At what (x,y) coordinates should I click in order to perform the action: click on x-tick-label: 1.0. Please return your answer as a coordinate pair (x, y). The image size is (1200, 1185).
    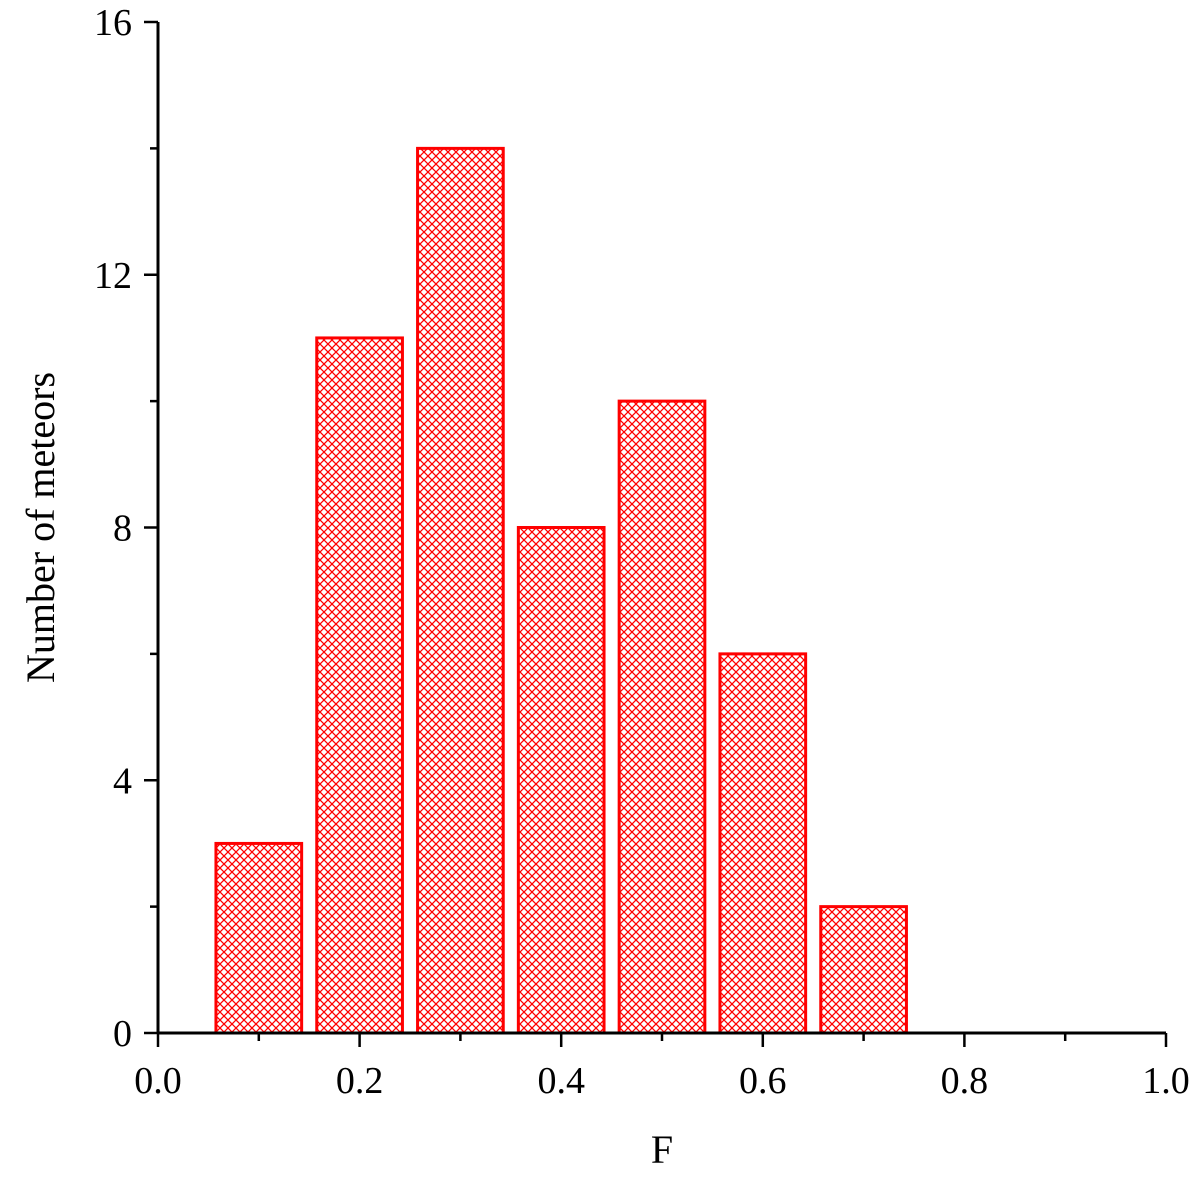
    Looking at the image, I should click on (1166, 1081).